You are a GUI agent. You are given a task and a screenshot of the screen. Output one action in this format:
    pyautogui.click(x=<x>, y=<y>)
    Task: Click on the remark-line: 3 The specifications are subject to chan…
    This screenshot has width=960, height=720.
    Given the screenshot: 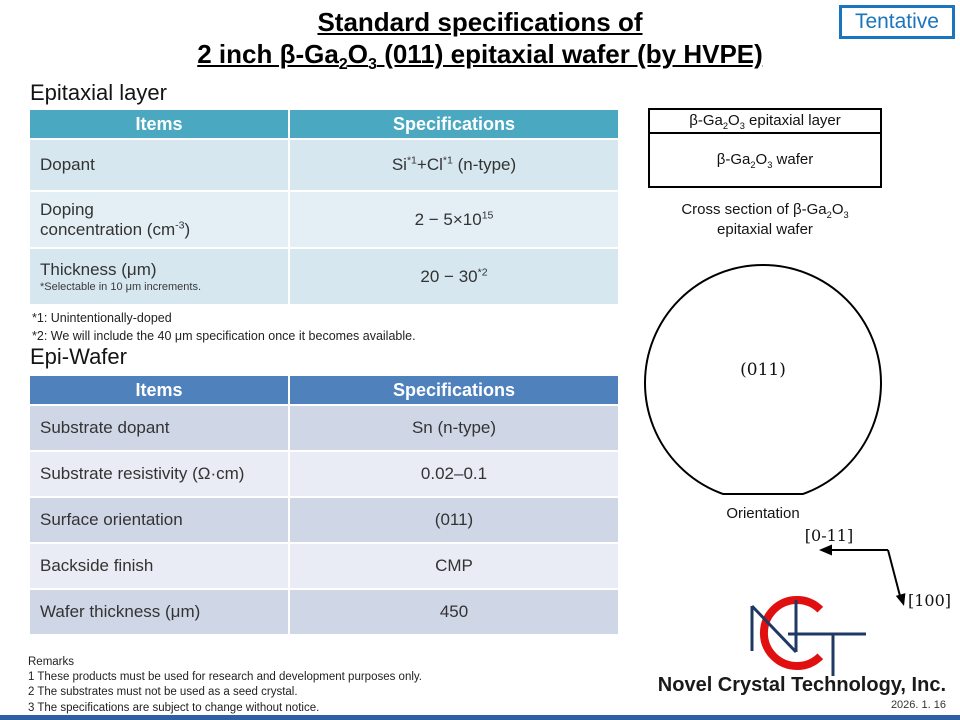 What is the action you would take?
    pyautogui.click(x=174, y=707)
    